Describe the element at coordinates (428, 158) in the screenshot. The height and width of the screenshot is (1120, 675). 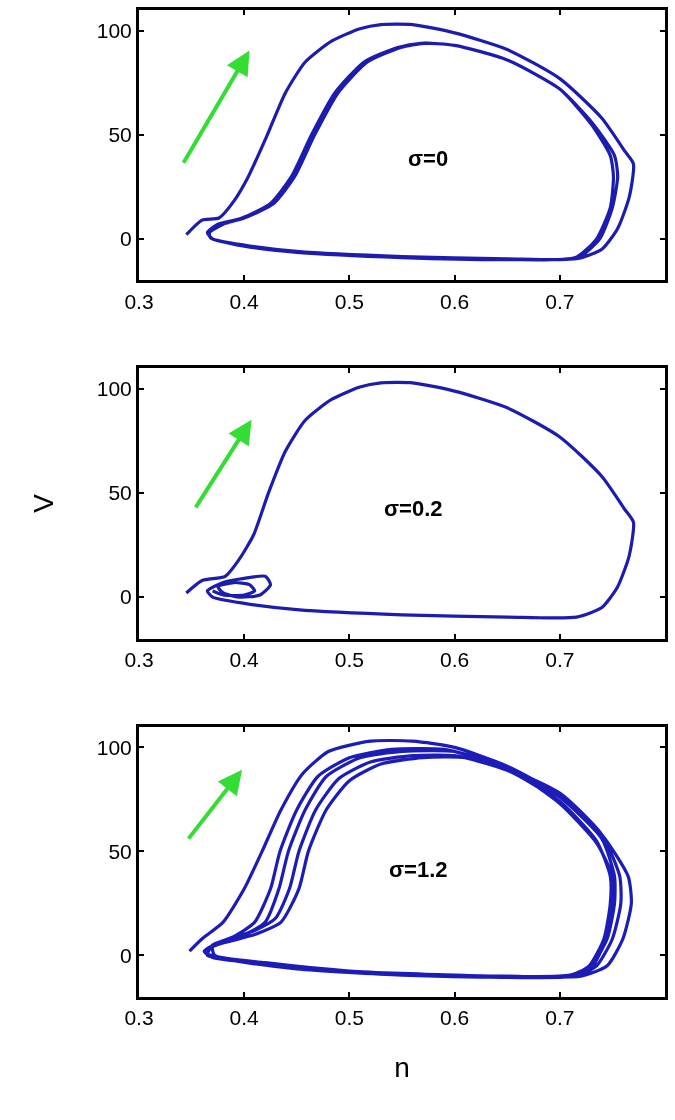
I see `annotation: σ=0` at that location.